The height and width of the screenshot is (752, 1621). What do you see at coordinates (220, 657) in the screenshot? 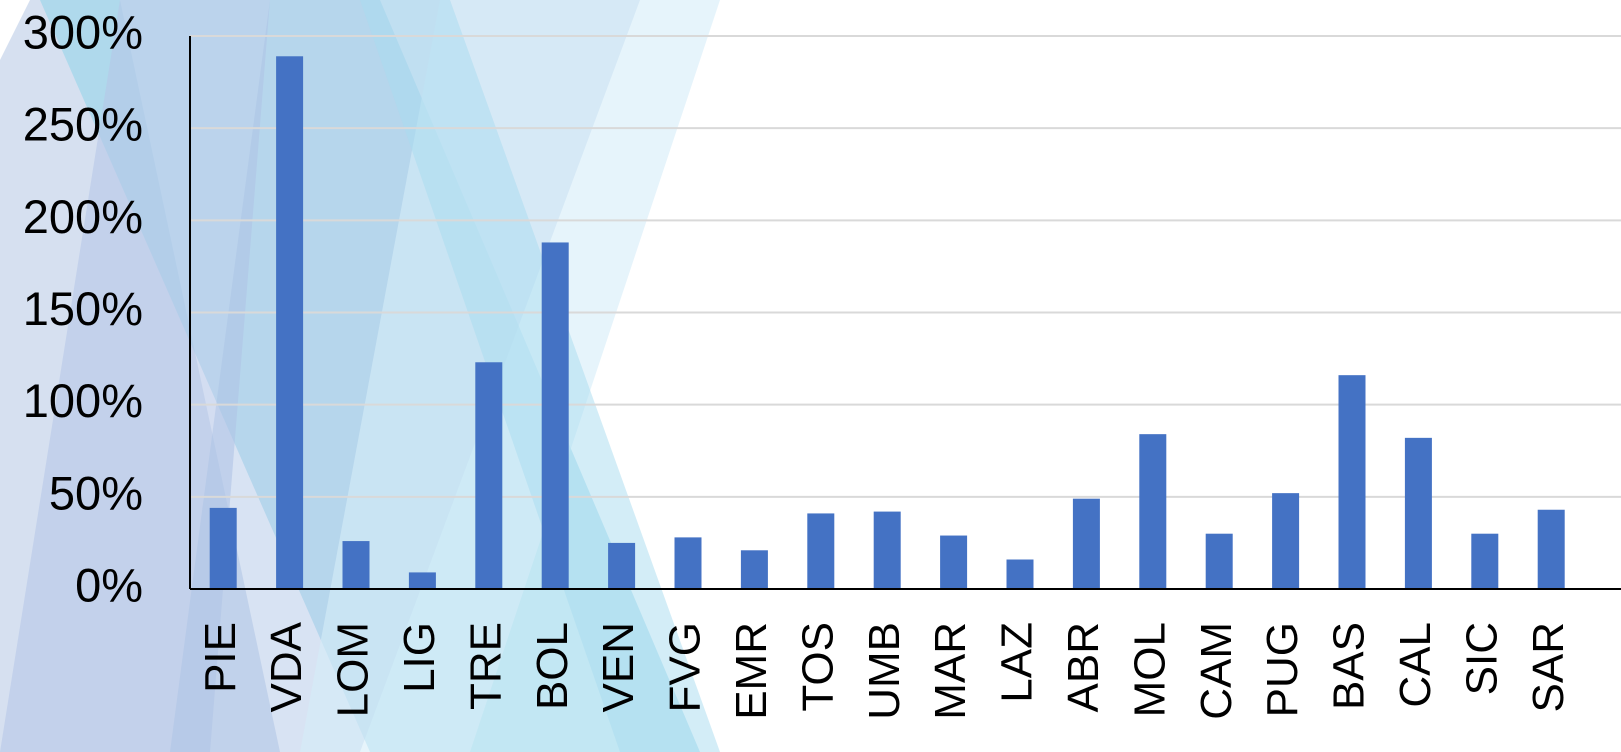
I see `x-tick-label: PIE` at bounding box center [220, 657].